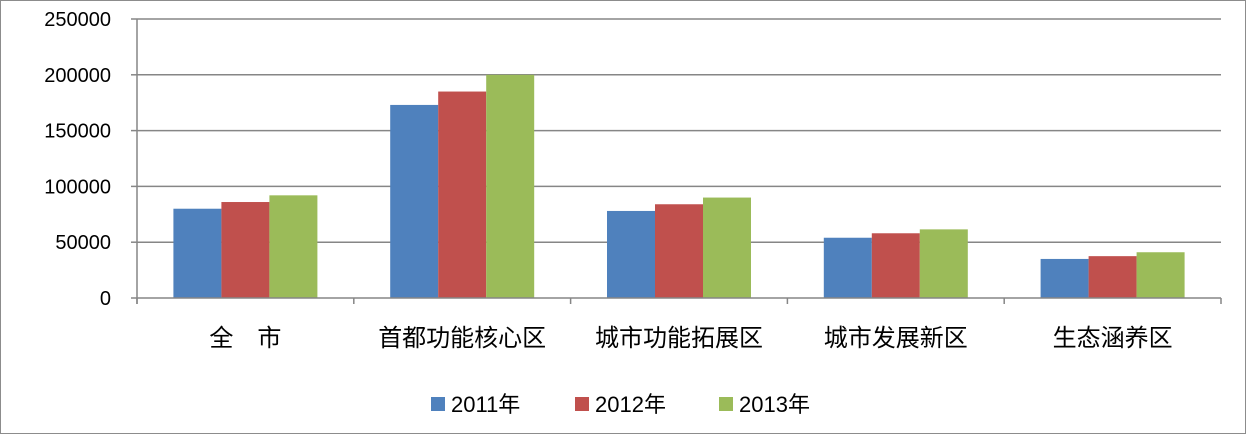  What do you see at coordinates (1113, 338) in the screenshot?
I see `category-label: 生态涵养区` at bounding box center [1113, 338].